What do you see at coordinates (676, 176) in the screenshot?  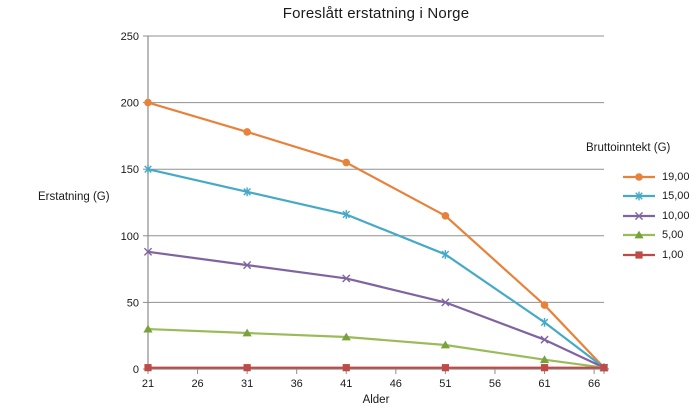 I see `legend-item-label: 19,00` at bounding box center [676, 176].